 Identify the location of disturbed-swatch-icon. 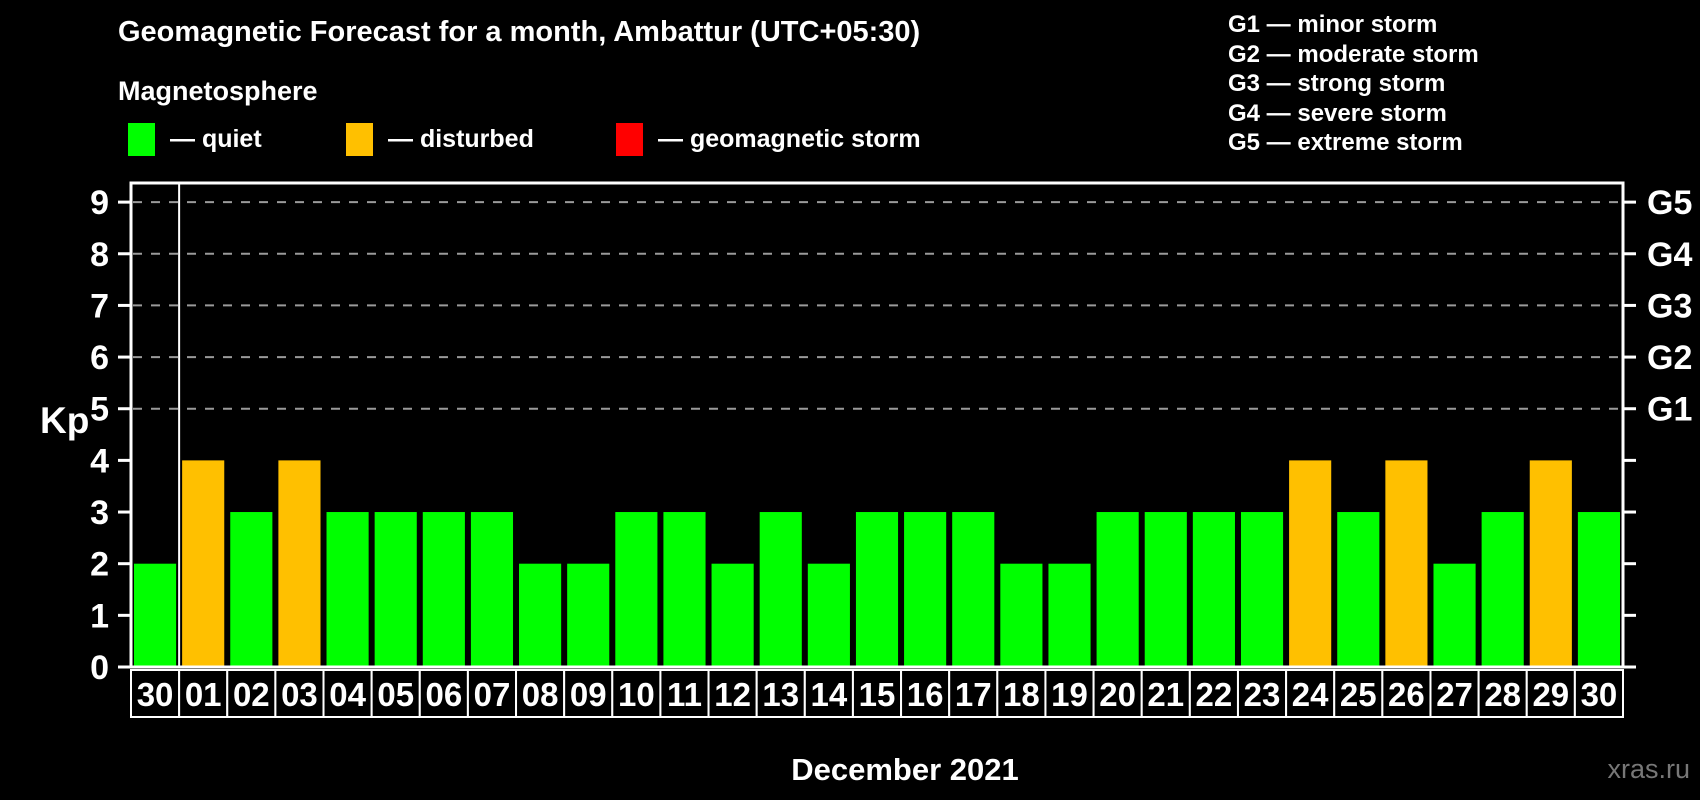
(359, 139).